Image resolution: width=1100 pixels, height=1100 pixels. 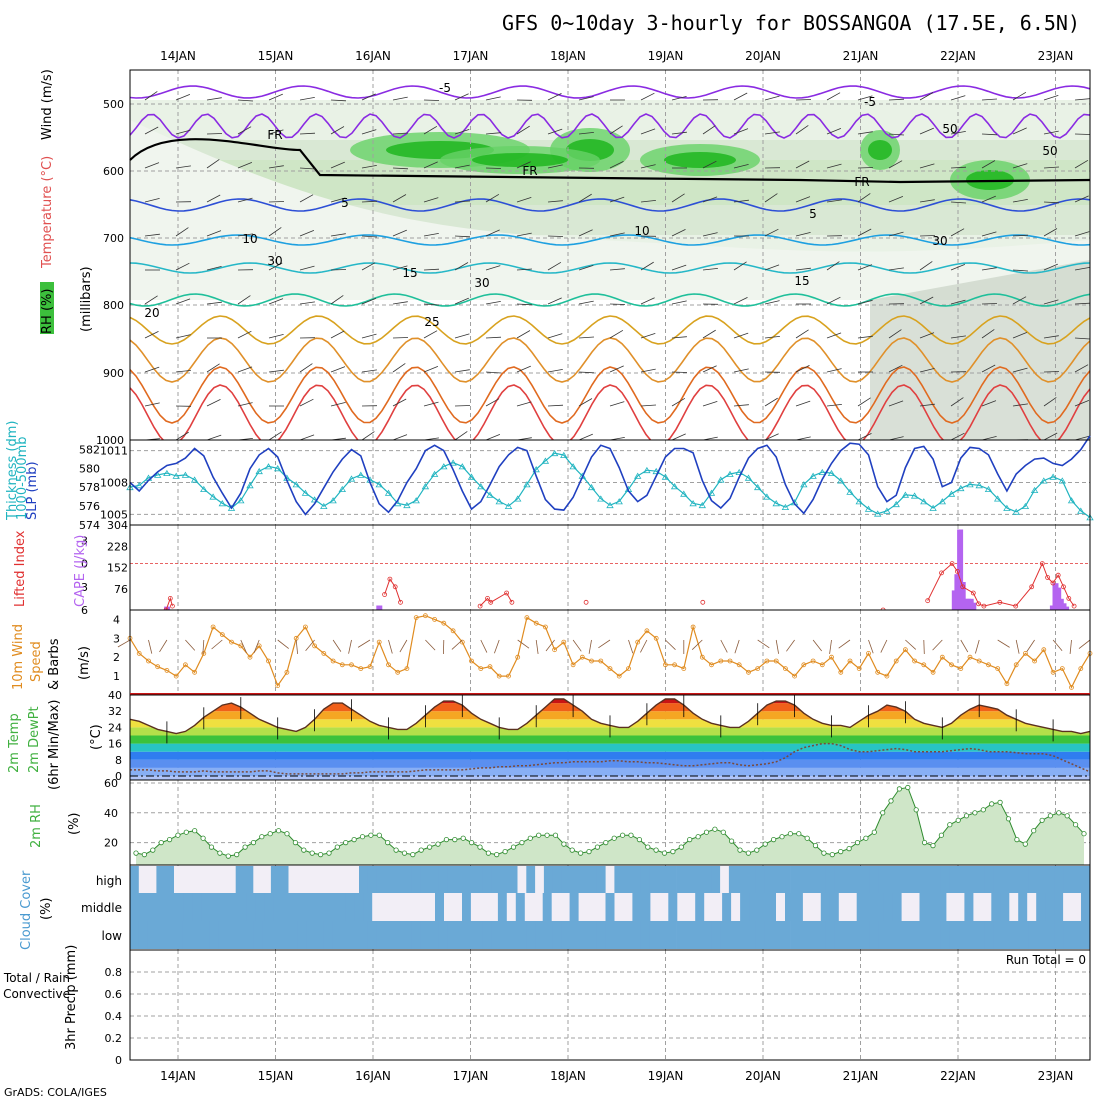 What do you see at coordinates (89, 525) in the screenshot?
I see `thickness-tick-label: 574` at bounding box center [89, 525].